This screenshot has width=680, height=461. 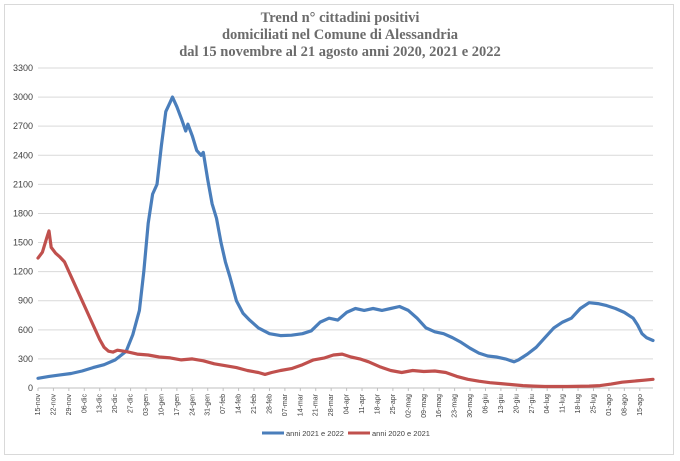 What do you see at coordinates (408, 406) in the screenshot?
I see `x-tick-label: 02-mag` at bounding box center [408, 406].